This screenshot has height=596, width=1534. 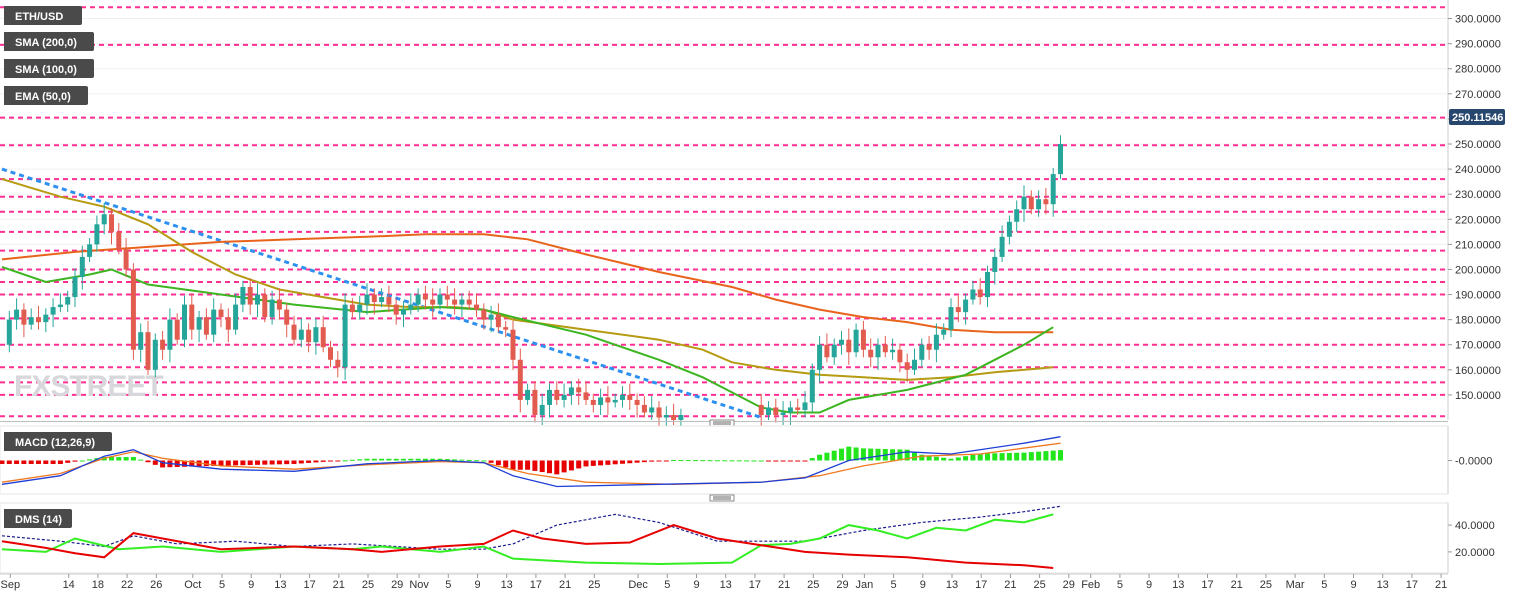 I want to click on price-tick: 160.0000, so click(x=1478, y=371).